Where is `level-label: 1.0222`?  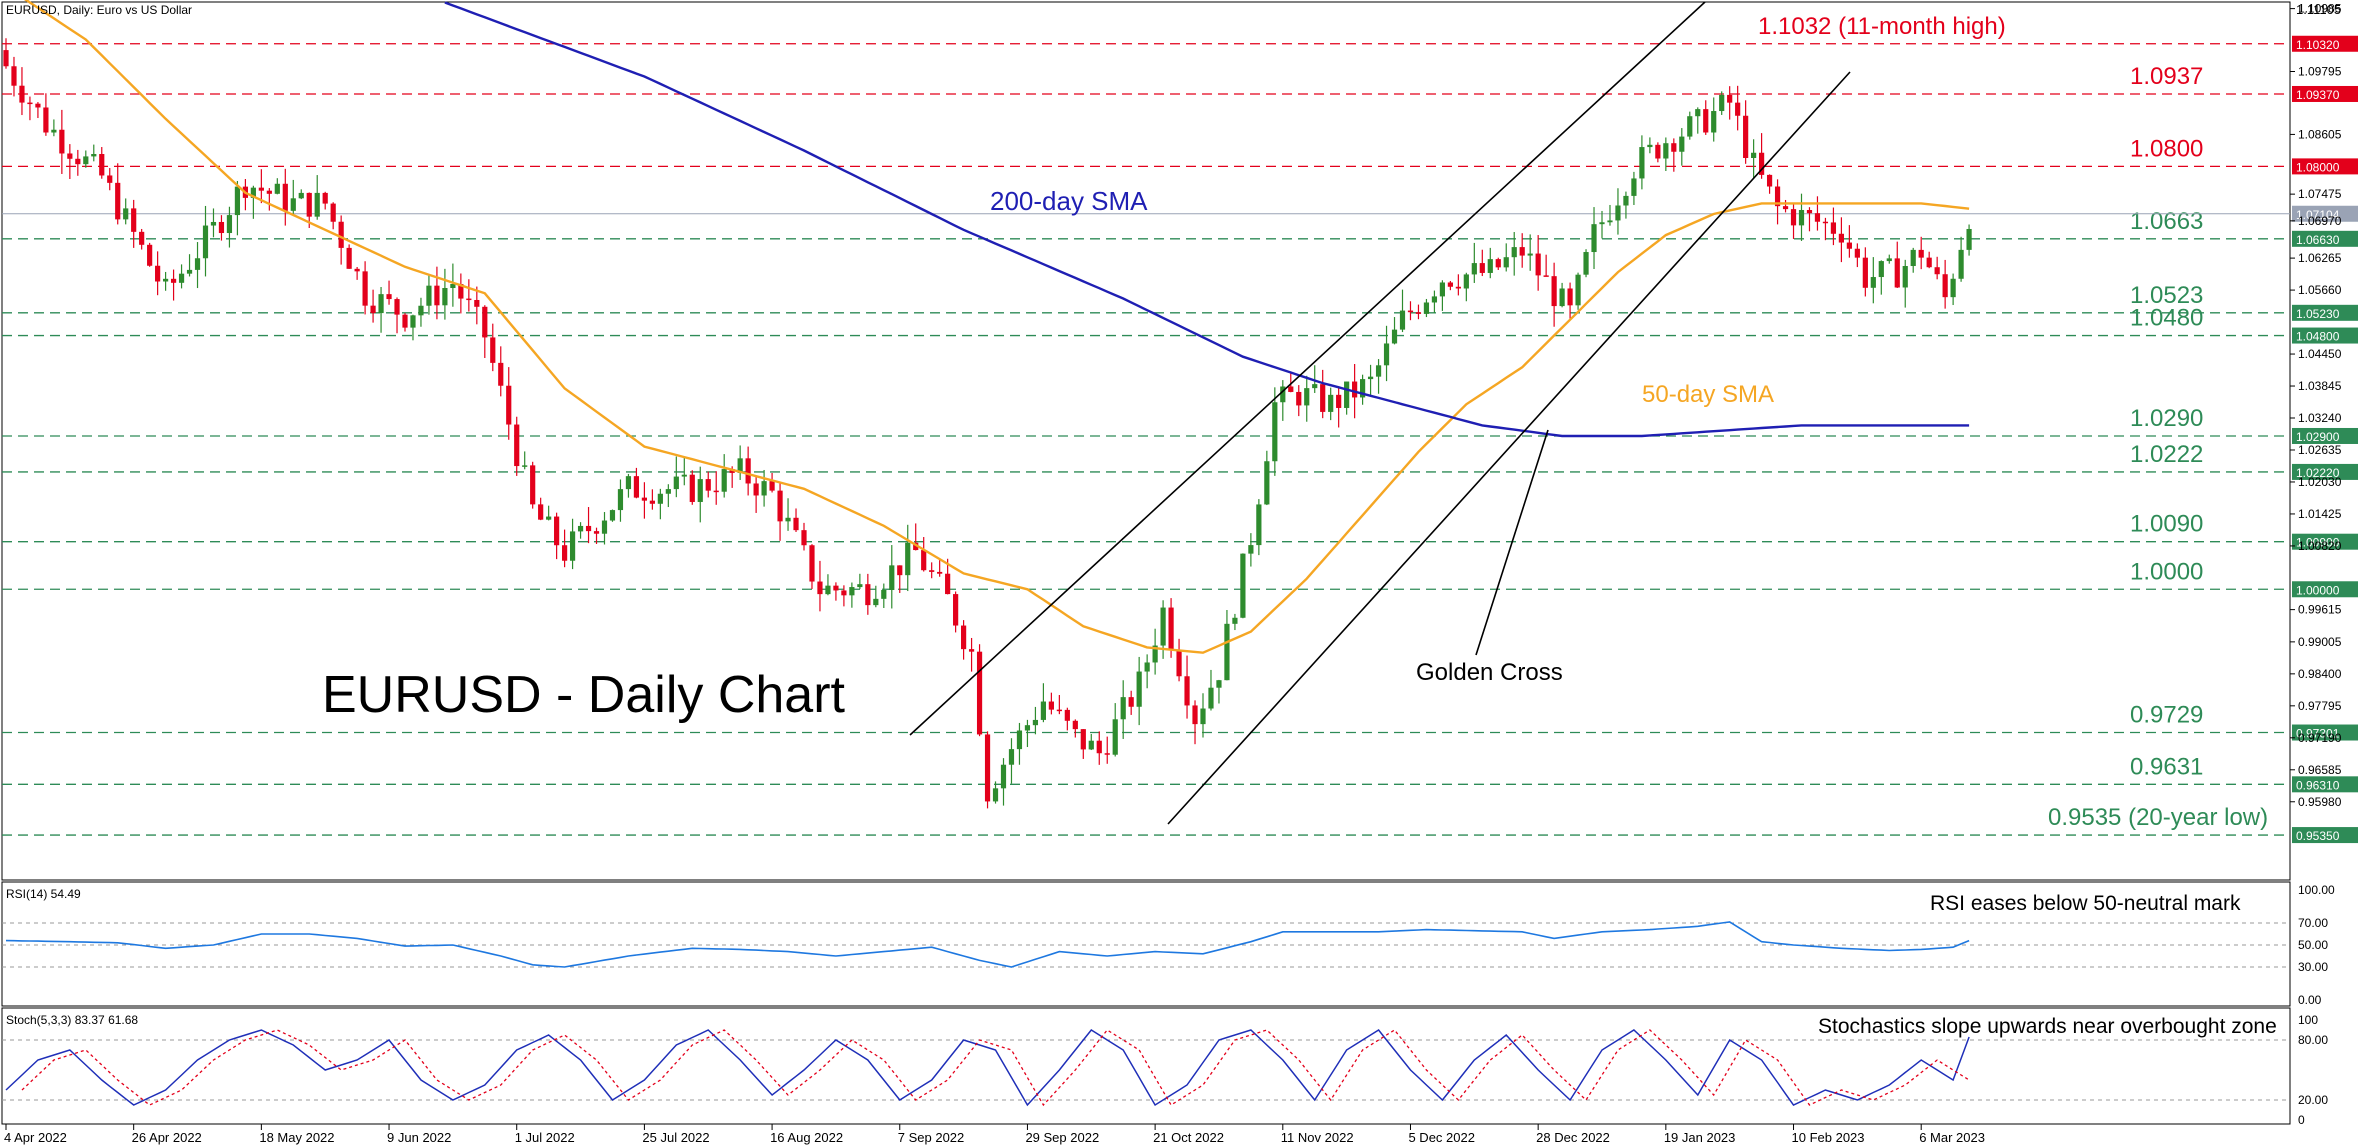 level-label: 1.0222 is located at coordinates (2166, 454).